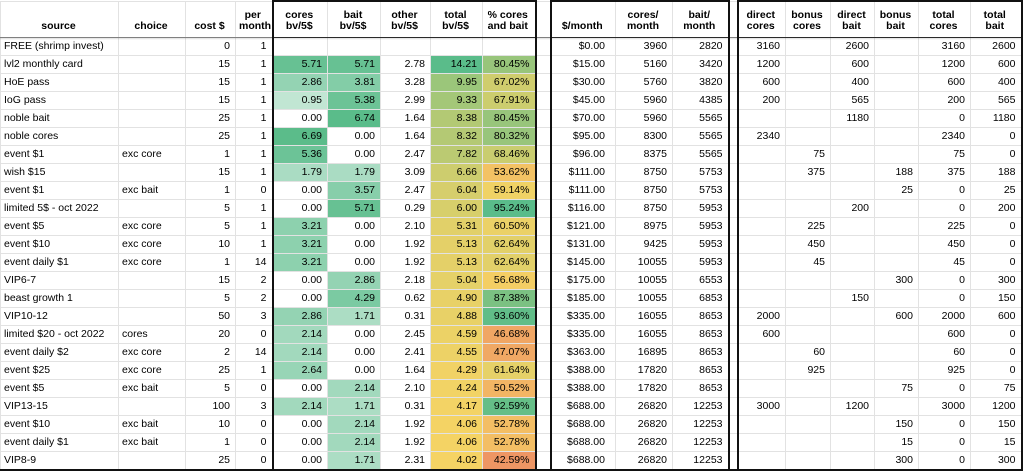 The height and width of the screenshot is (471, 1024). I want to click on cell-bait-month: 5953, so click(700, 244).